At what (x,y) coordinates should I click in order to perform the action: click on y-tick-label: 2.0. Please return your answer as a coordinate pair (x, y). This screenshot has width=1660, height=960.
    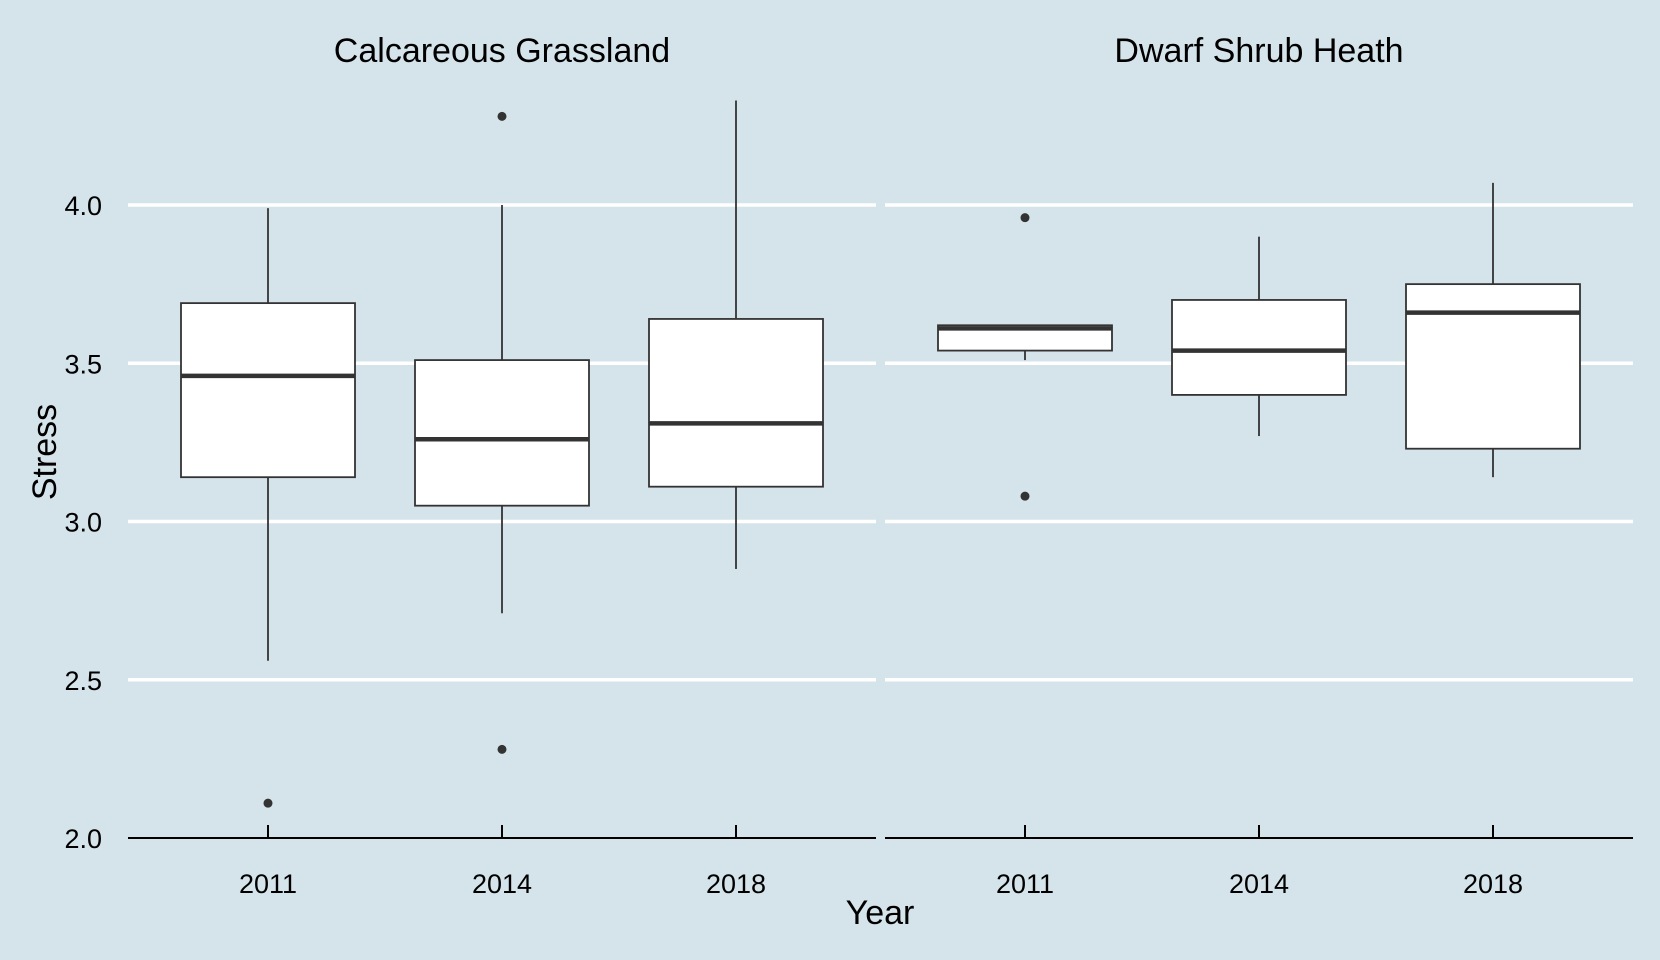
    Looking at the image, I should click on (83, 839).